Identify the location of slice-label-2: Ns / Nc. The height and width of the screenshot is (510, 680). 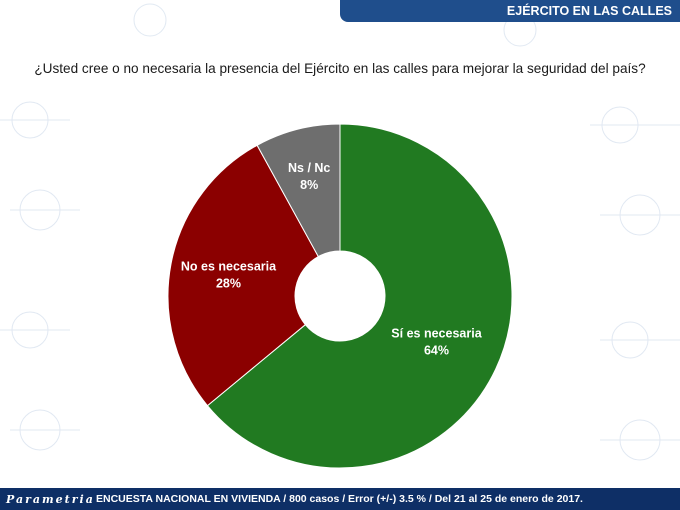
(309, 168).